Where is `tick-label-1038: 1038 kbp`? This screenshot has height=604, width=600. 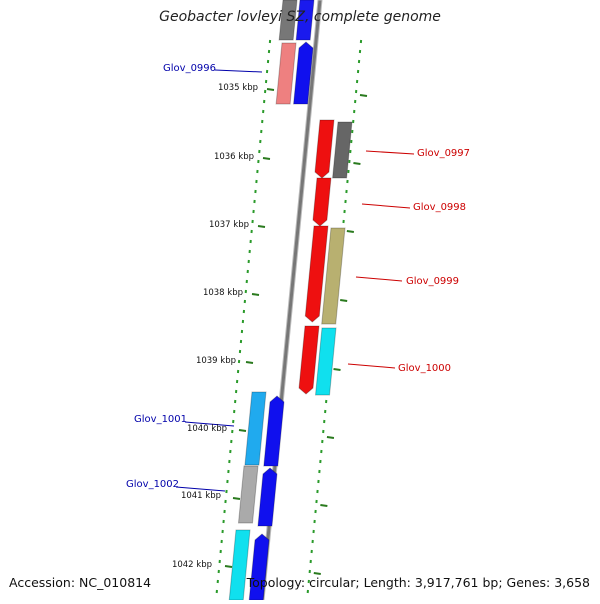 tick-label-1038: 1038 kbp is located at coordinates (213, 293).